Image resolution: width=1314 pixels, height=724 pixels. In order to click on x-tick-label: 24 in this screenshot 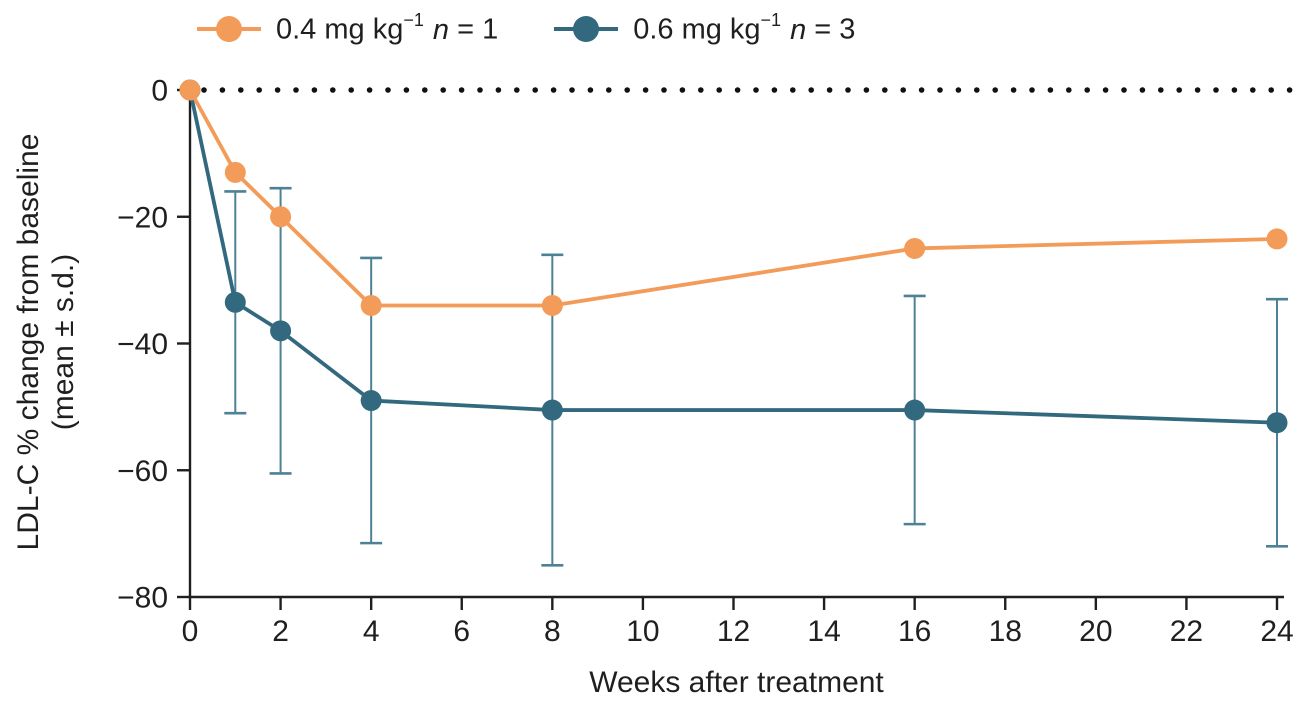, I will do `click(1276, 631)`.